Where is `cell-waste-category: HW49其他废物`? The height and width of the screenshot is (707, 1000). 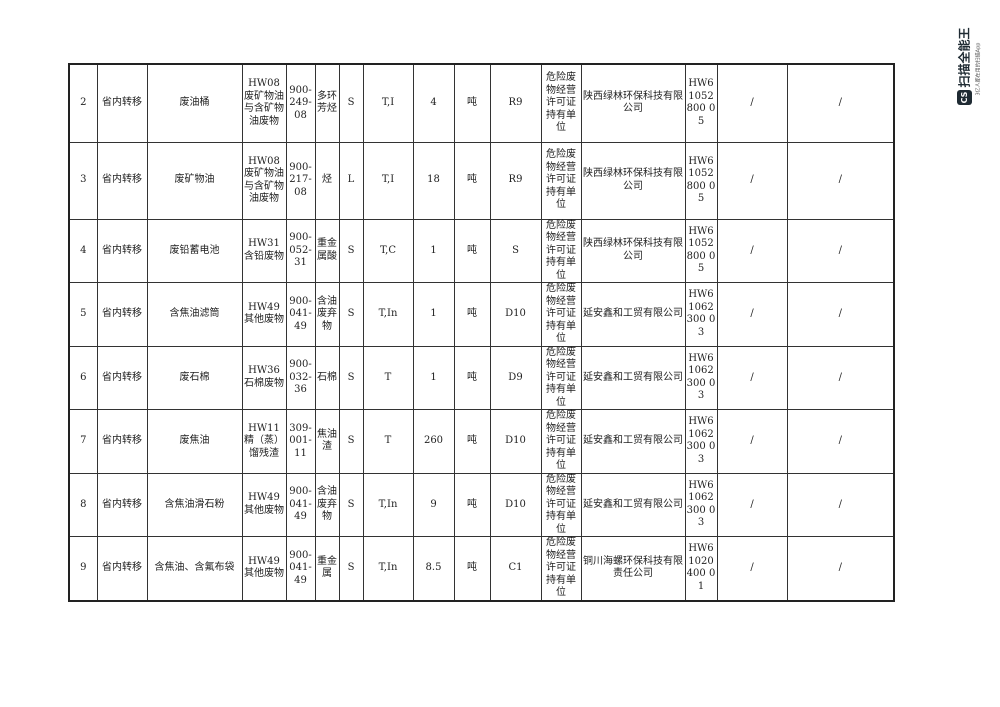
cell-waste-category: HW49其他废物 is located at coordinates (264, 504).